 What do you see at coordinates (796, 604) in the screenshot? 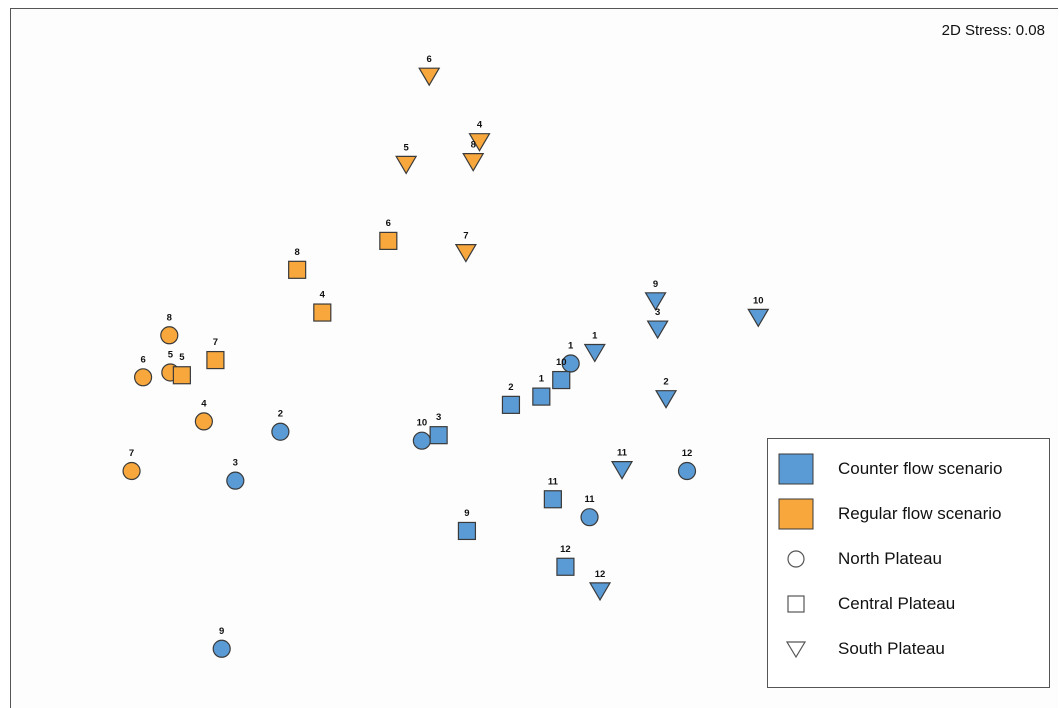
I see `square-marker-icon` at bounding box center [796, 604].